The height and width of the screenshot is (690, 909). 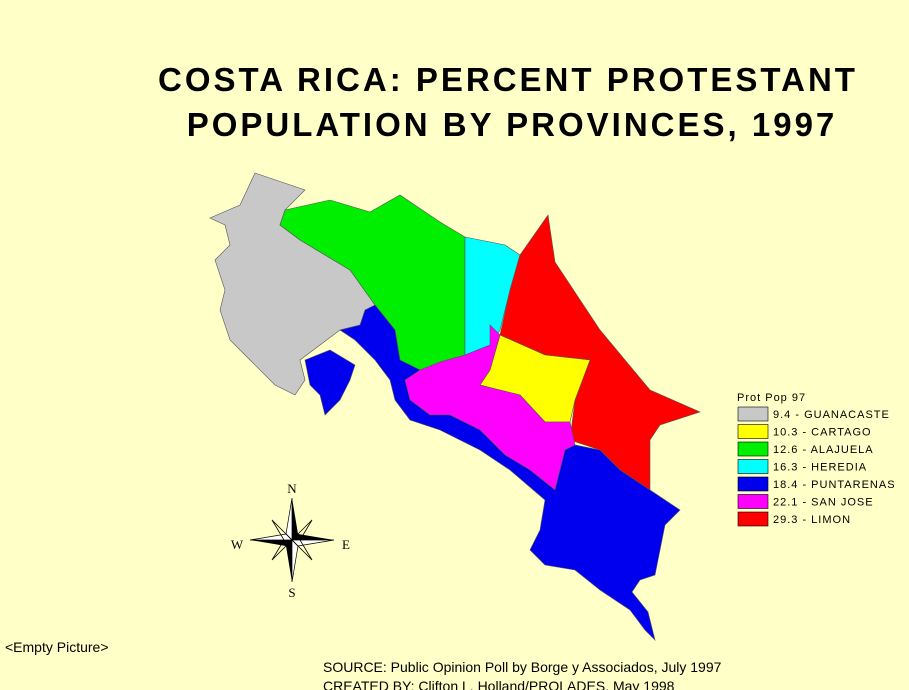 I want to click on legend-label: 18.4 - PUNTARENAS, so click(x=834, y=485).